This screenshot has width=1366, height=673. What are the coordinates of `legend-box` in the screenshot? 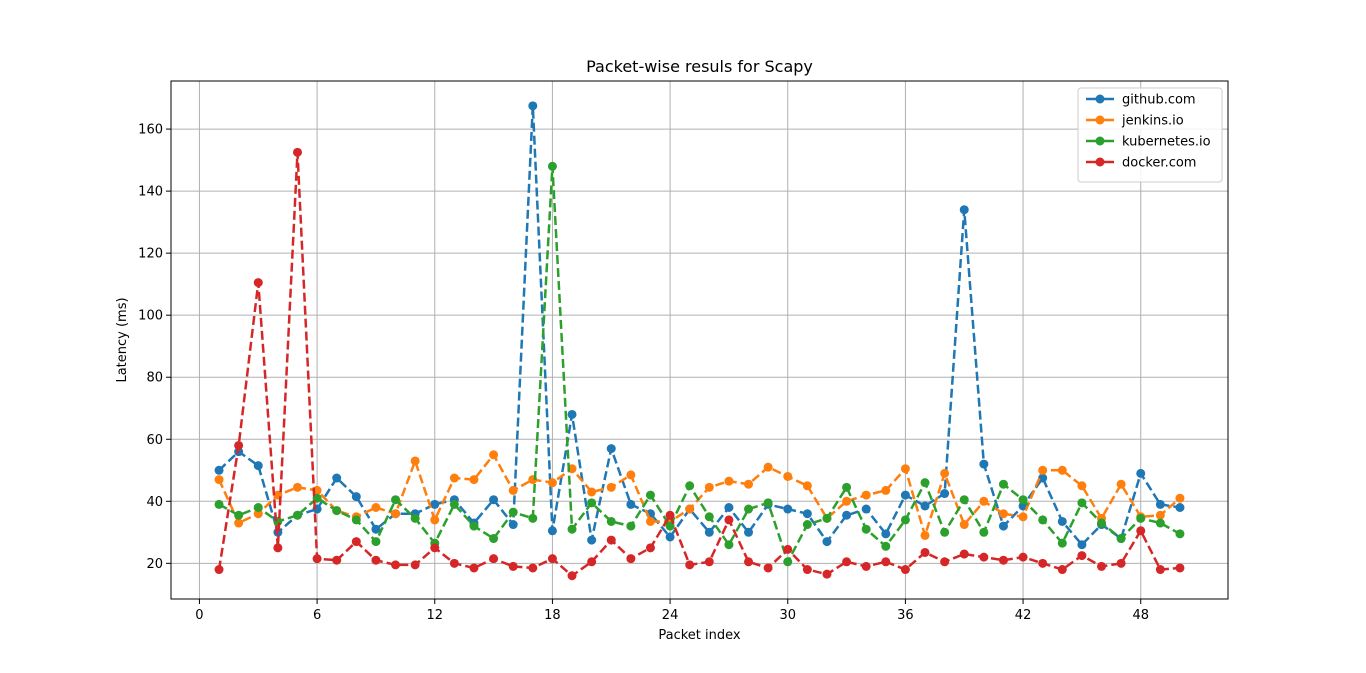 It's located at (1150, 135).